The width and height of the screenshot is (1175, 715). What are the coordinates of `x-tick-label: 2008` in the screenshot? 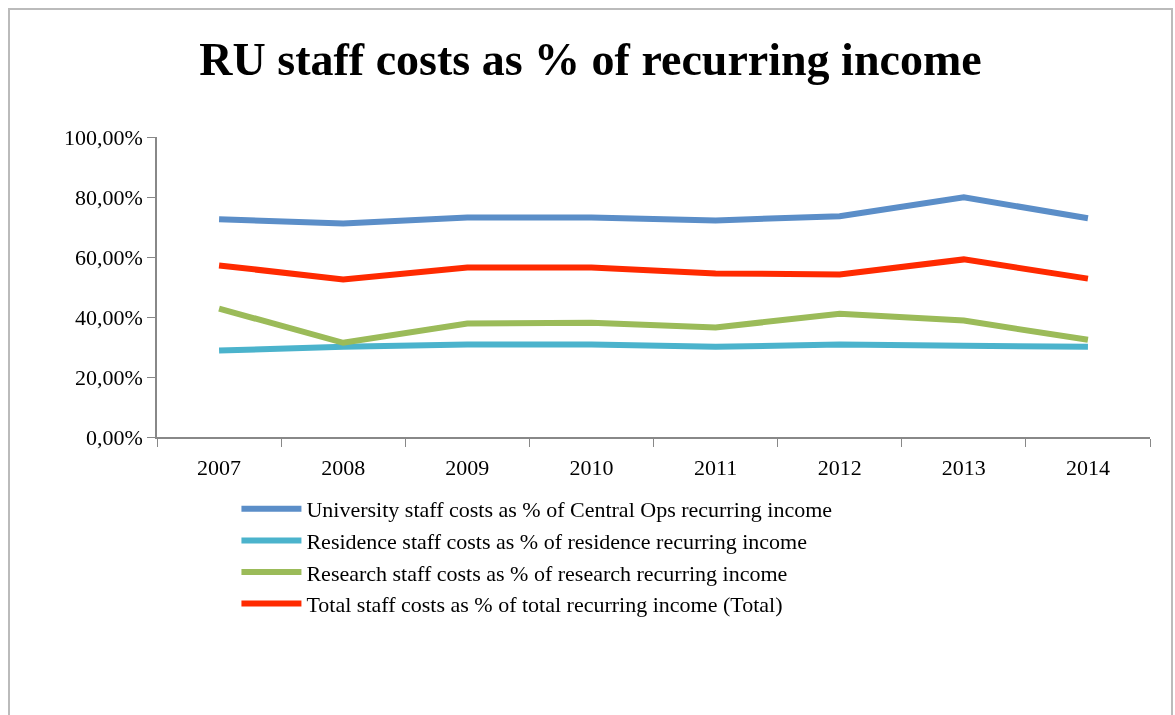 It's located at (343, 468).